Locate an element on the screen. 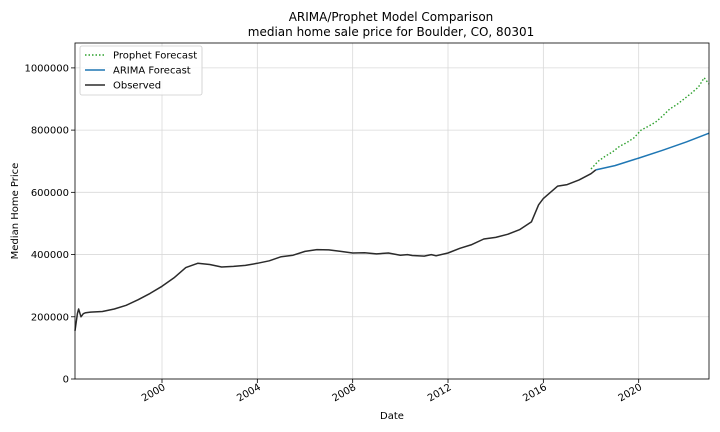 The width and height of the screenshot is (720, 432). x-tick-label: 2012 is located at coordinates (440, 393).